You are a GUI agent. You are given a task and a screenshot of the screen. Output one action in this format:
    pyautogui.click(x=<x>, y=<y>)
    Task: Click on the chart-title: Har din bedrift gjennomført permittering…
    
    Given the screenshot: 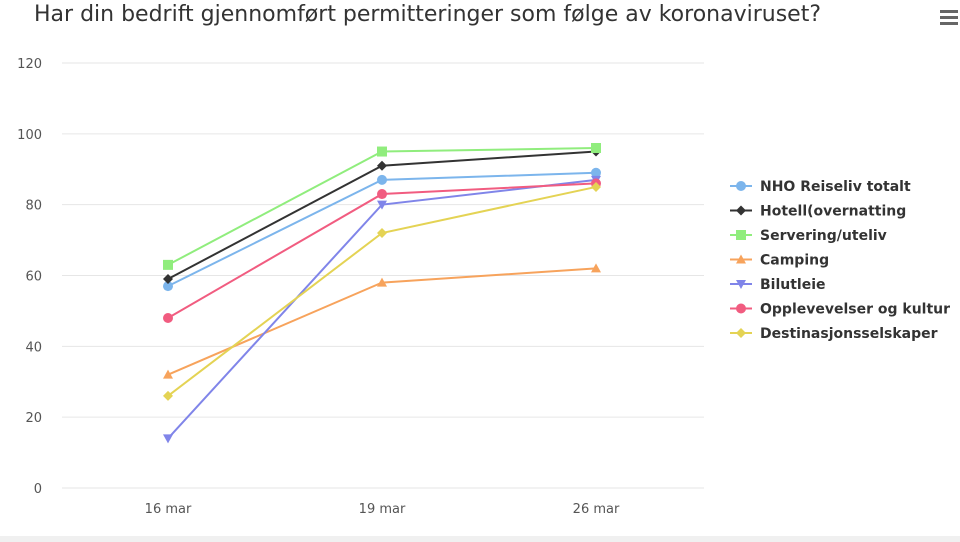 What is the action you would take?
    pyautogui.click(x=427, y=14)
    